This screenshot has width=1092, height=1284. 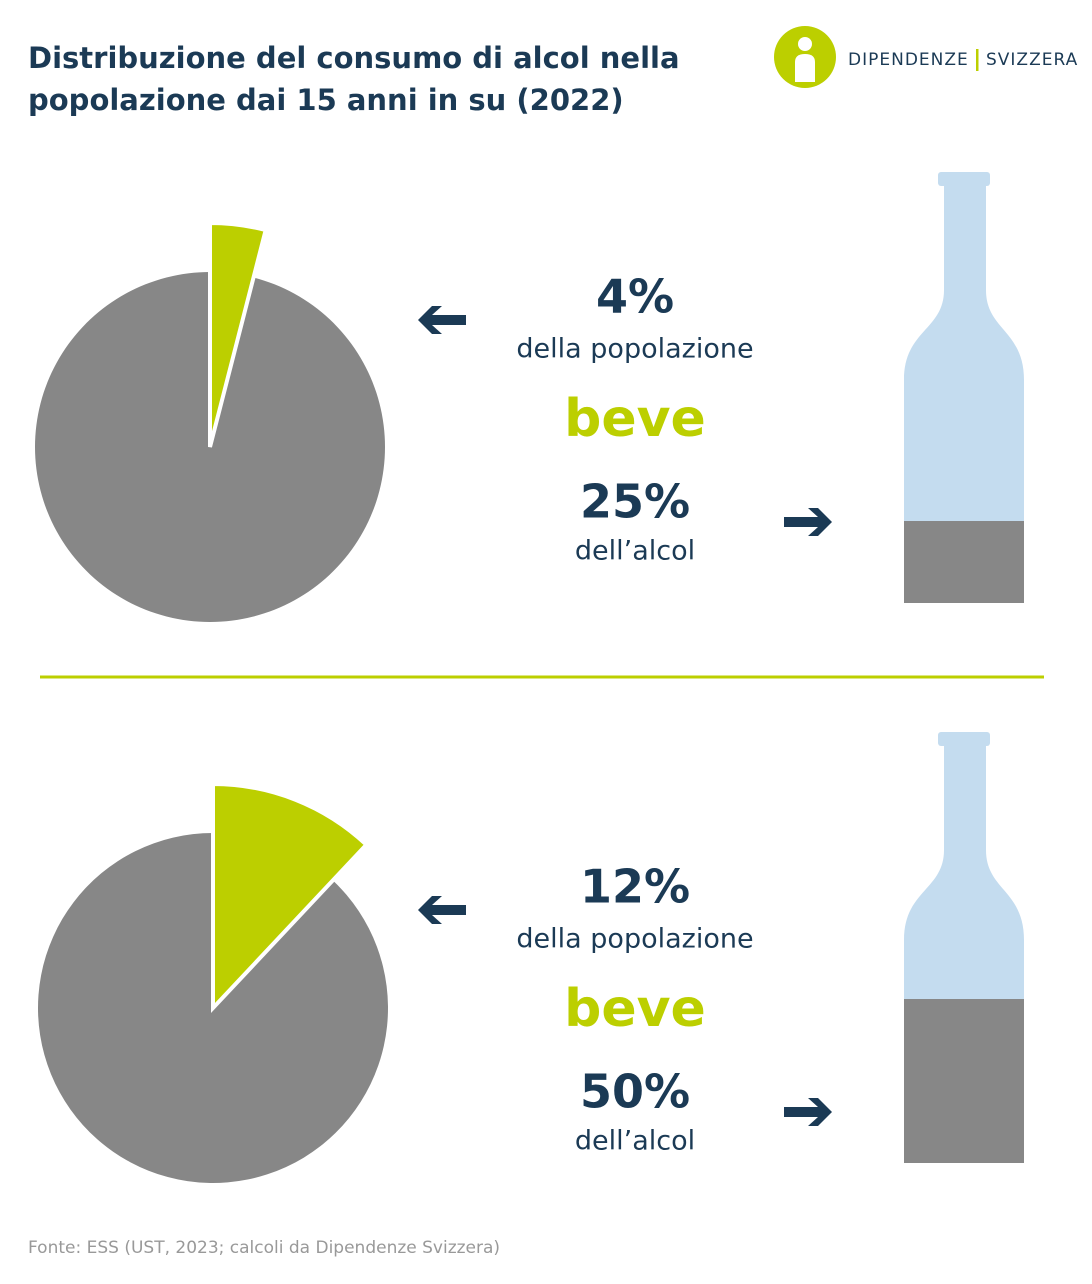 What do you see at coordinates (977, 60) in the screenshot?
I see `logo-bar` at bounding box center [977, 60].